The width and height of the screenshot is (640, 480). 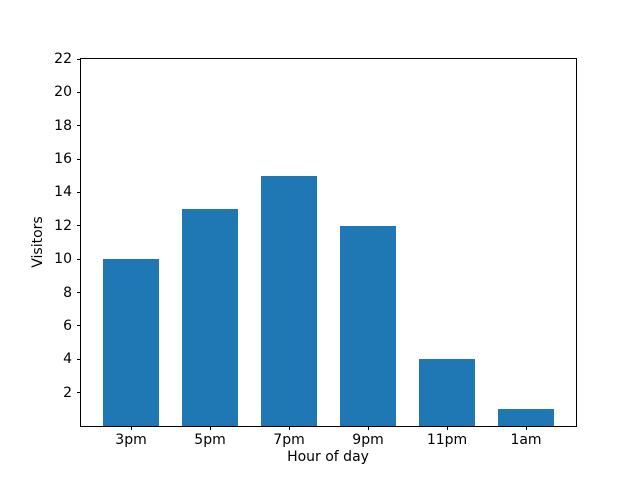 I want to click on y-tick-label: 4, so click(x=67, y=359).